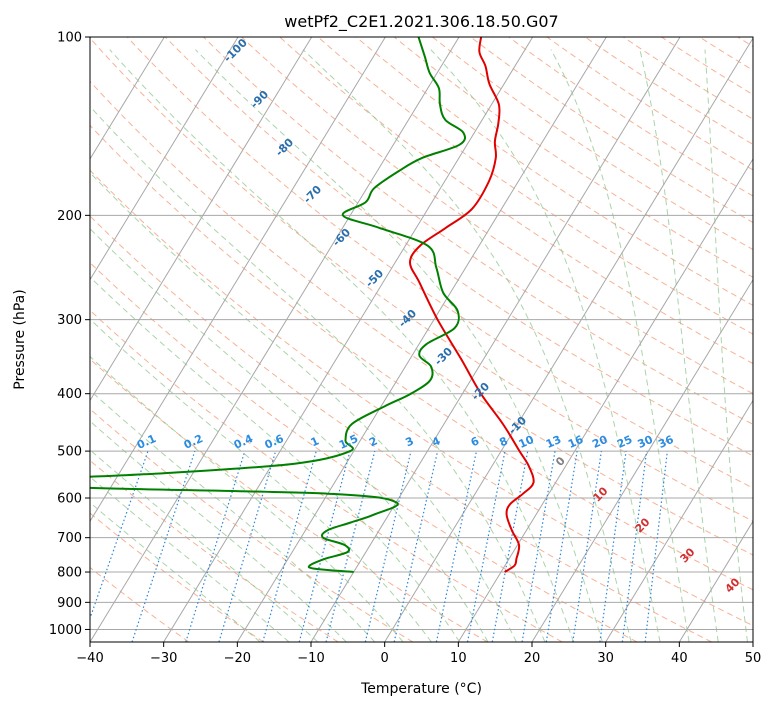 Image resolution: width=775 pixels, height=708 pixels. I want to click on mixing-ratio-label: 10, so click(527, 442).